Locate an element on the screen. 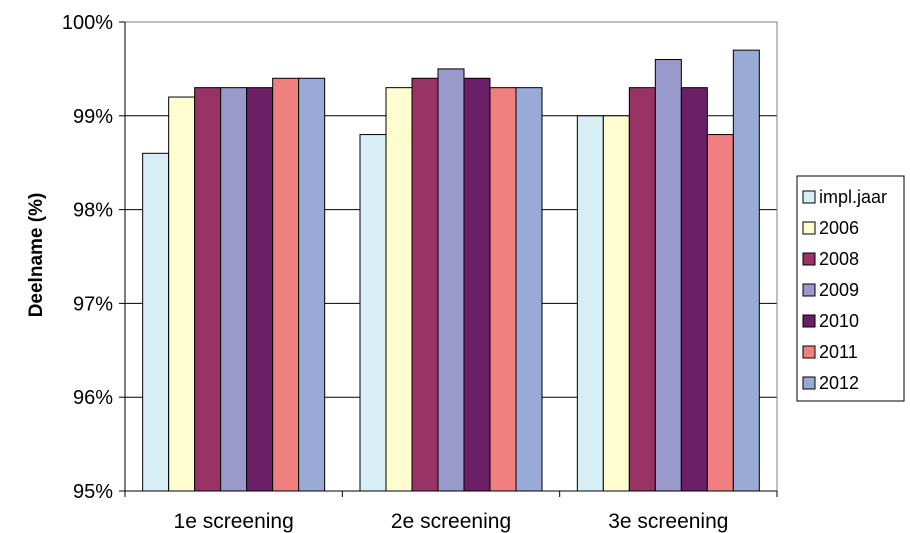 The image size is (910, 533). y-tick-label: 98% is located at coordinates (93, 211).